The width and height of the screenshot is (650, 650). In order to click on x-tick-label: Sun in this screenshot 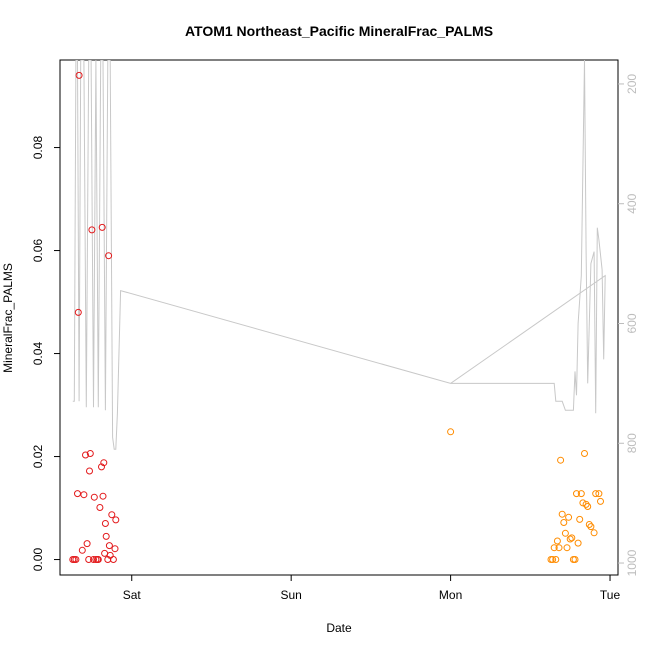, I will do `click(290, 595)`.